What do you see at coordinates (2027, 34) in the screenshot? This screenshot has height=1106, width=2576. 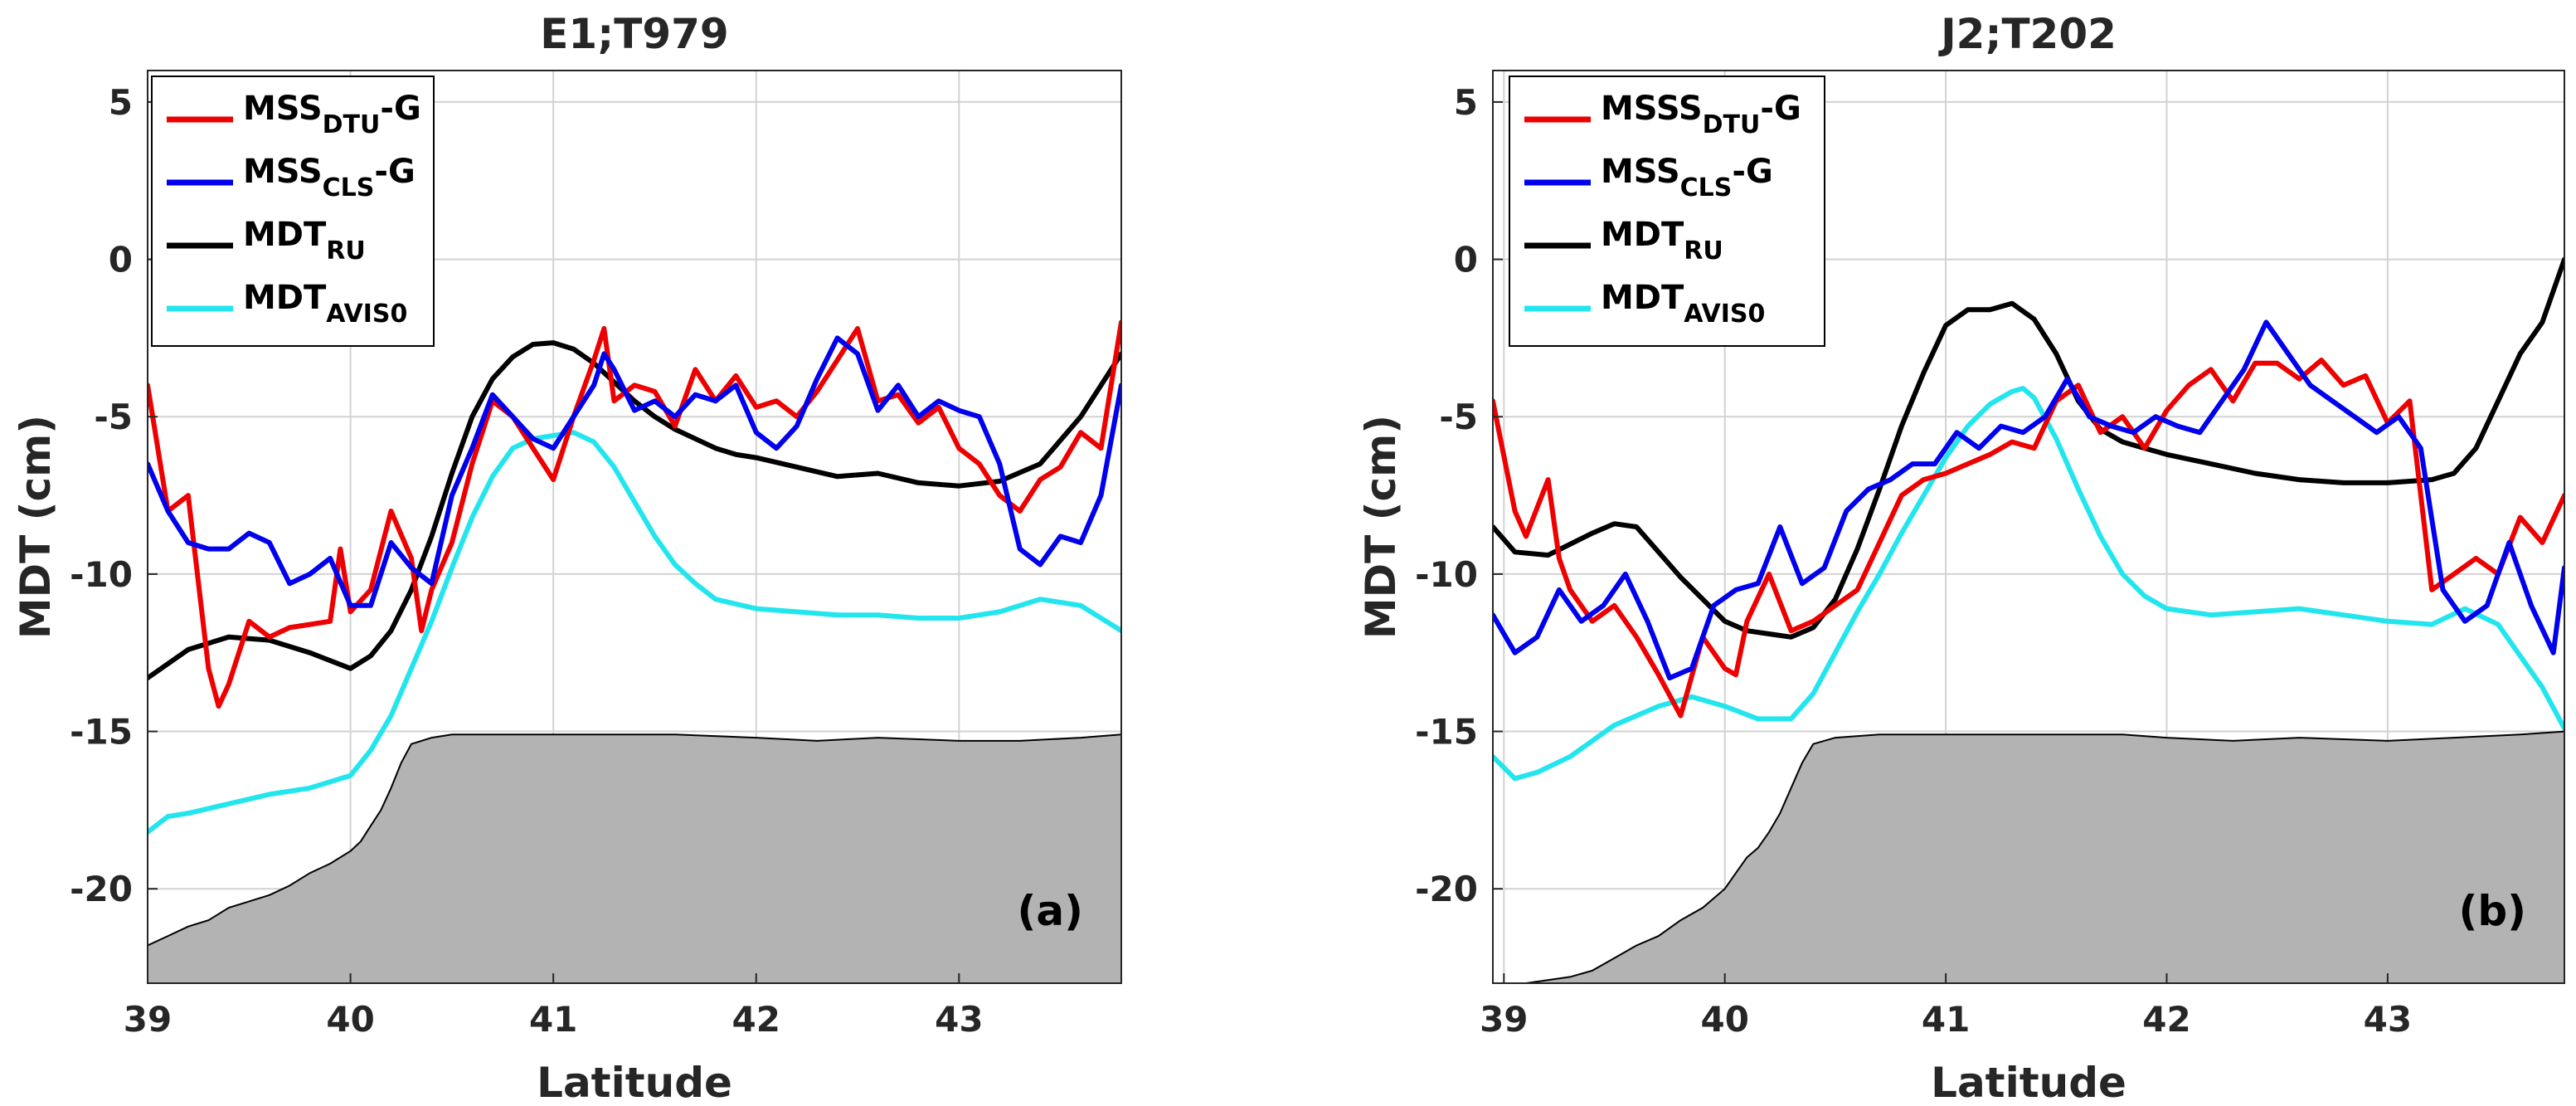 I see `chart-title: J2;T202` at bounding box center [2027, 34].